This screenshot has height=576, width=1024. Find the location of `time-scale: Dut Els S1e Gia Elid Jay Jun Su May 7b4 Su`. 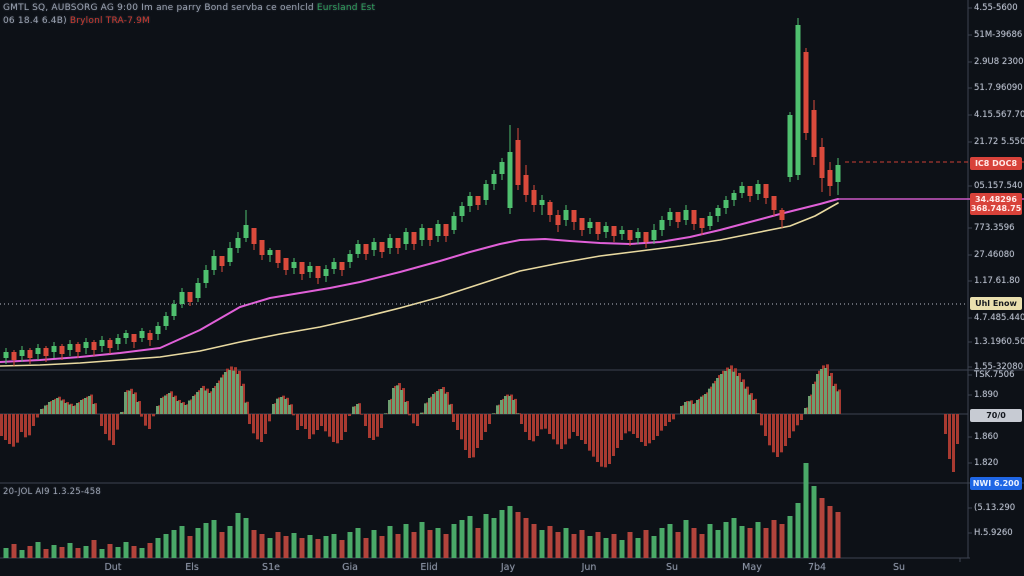

time-scale: Dut Els S1e Gia Elid Jay Jun Su May 7b4 Su is located at coordinates (512, 567).